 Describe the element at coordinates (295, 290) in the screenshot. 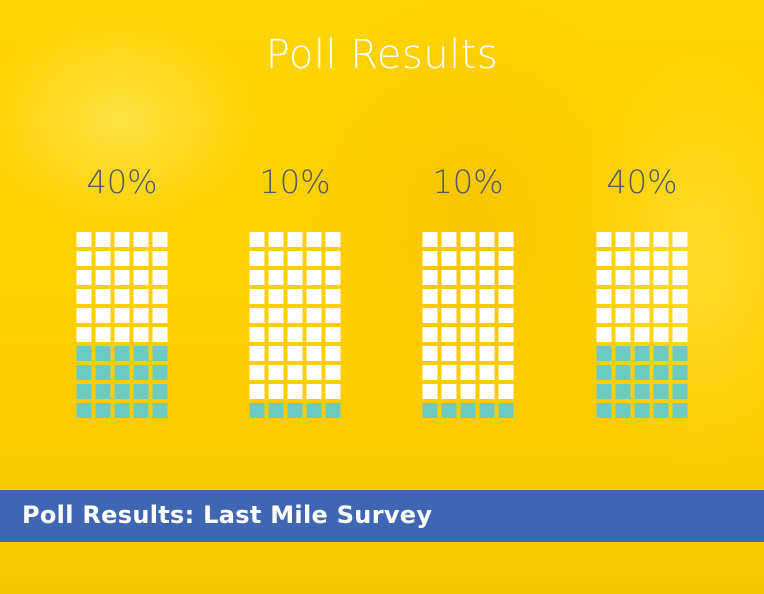

I see `waffle-group-2: 10%` at that location.